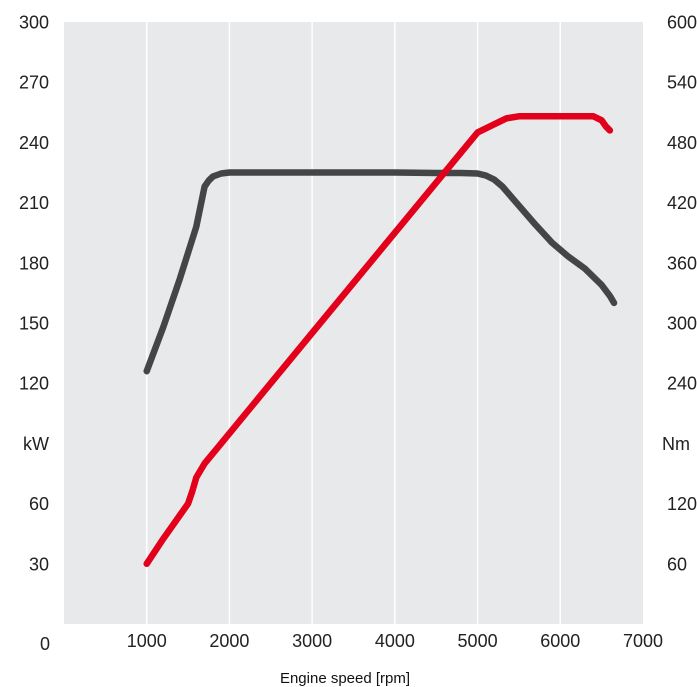  I want to click on left-tick-label: 210, so click(34, 203).